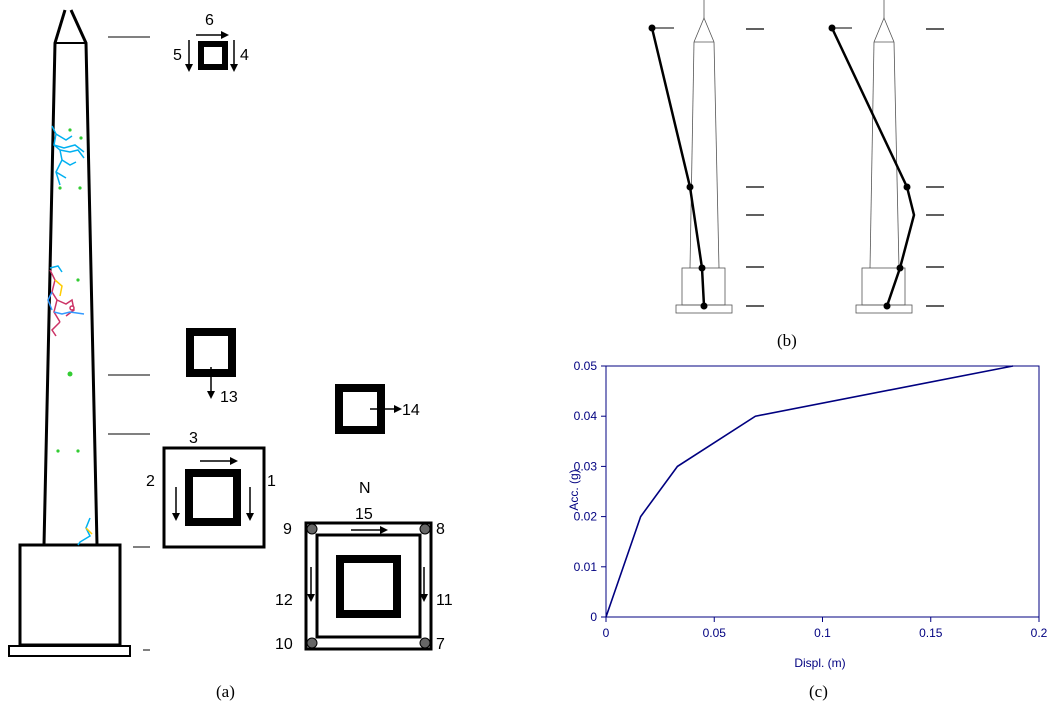 This screenshot has height=708, width=1055. What do you see at coordinates (284, 644) in the screenshot?
I see `label-10: 10` at bounding box center [284, 644].